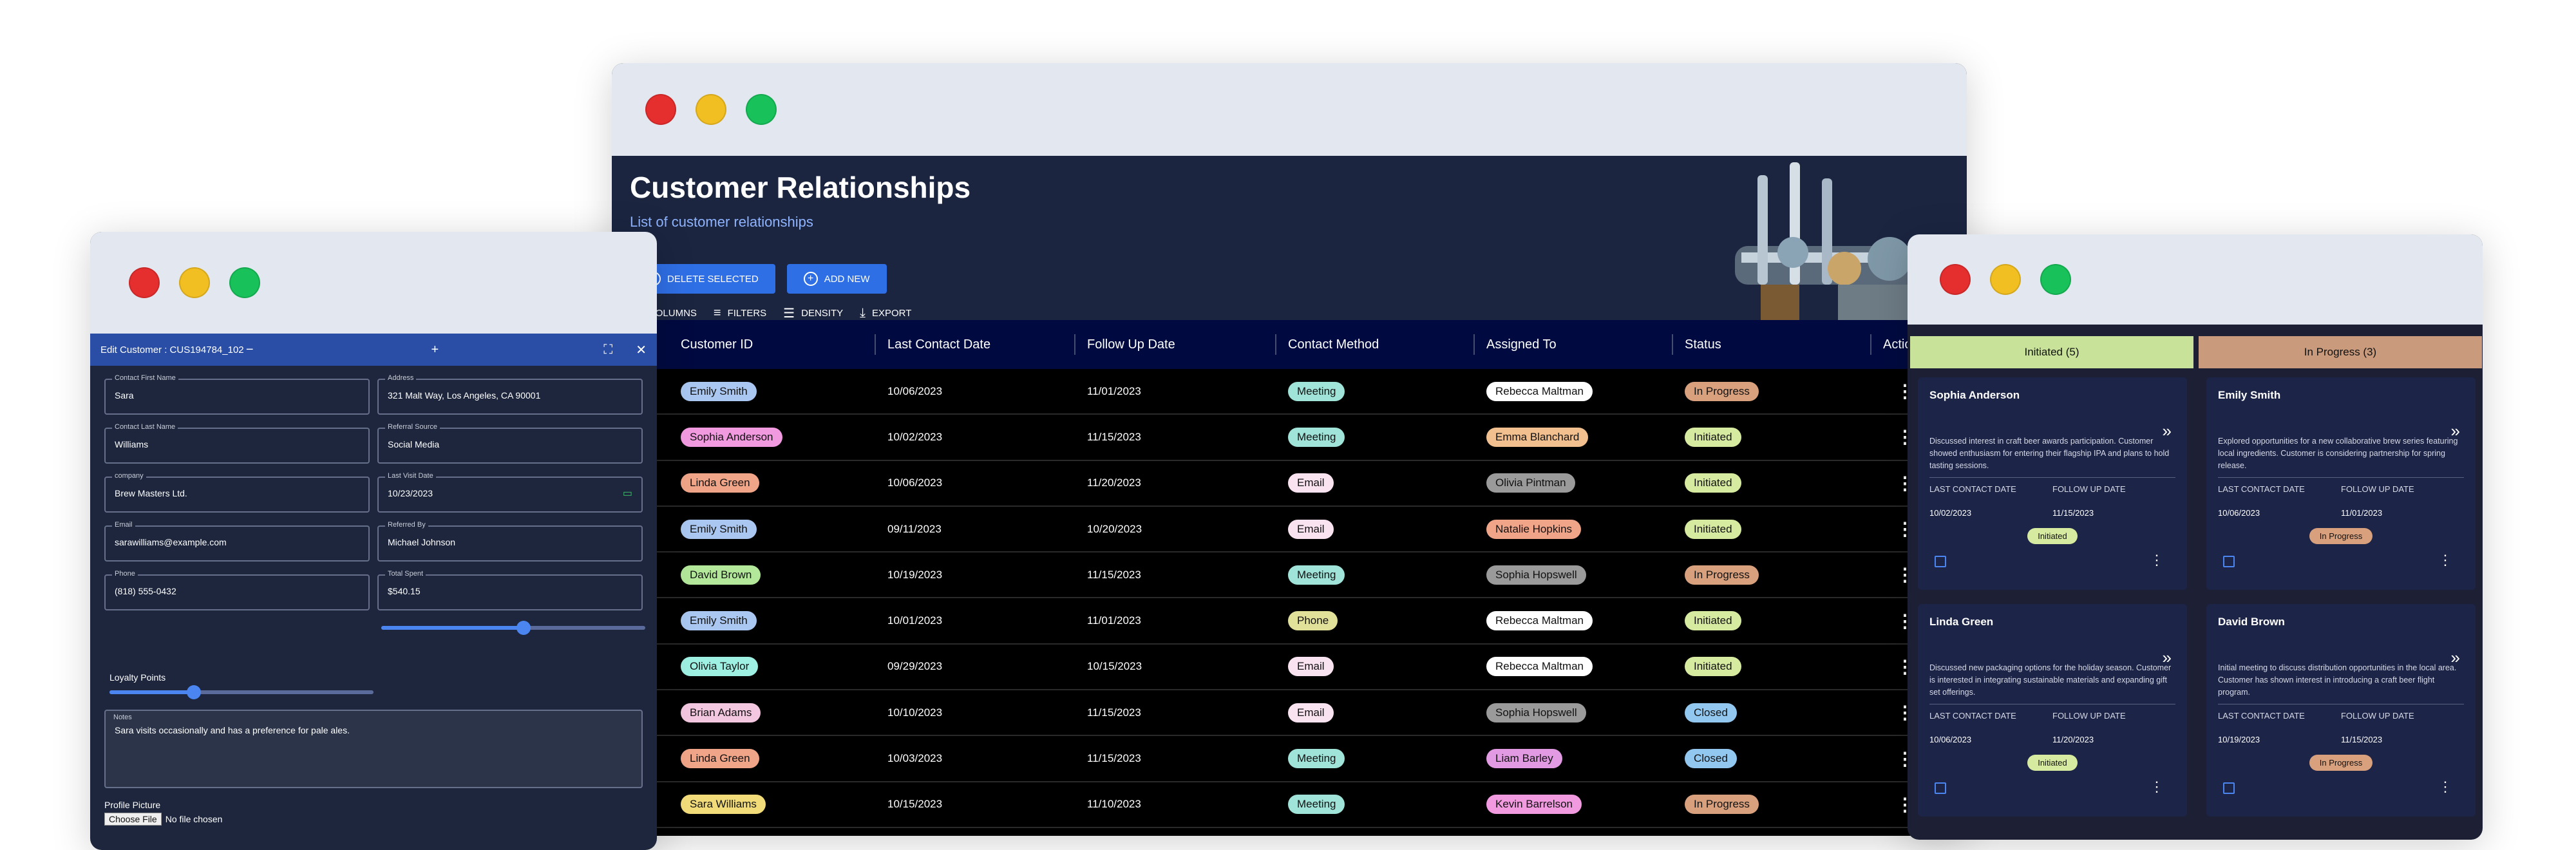 Image resolution: width=2576 pixels, height=850 pixels. Describe the element at coordinates (721, 575) in the screenshot. I see `customer-chip: David Brown` at that location.